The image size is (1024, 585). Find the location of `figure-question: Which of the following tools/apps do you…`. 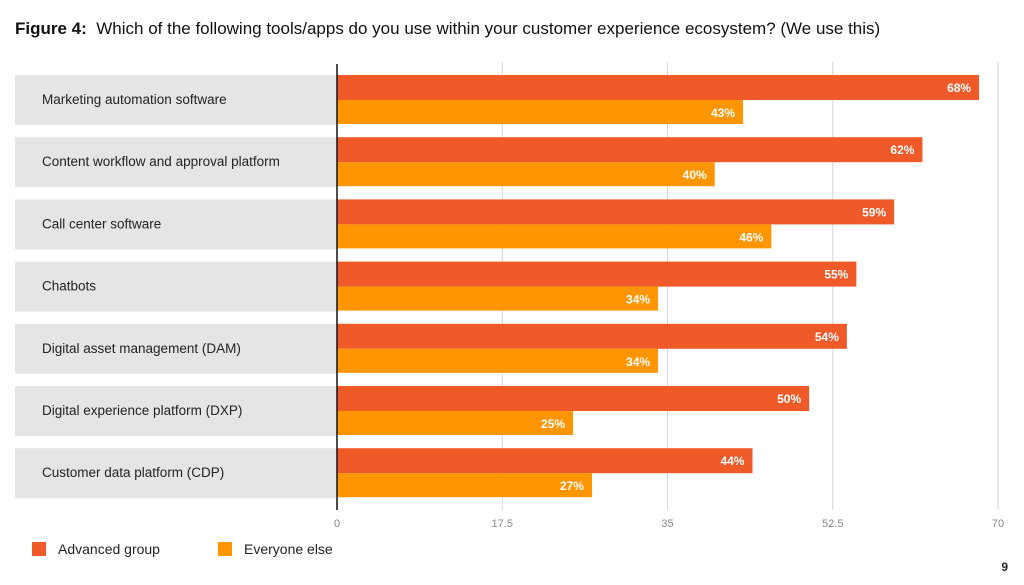

figure-question: Which of the following tools/apps do you… is located at coordinates (488, 28).